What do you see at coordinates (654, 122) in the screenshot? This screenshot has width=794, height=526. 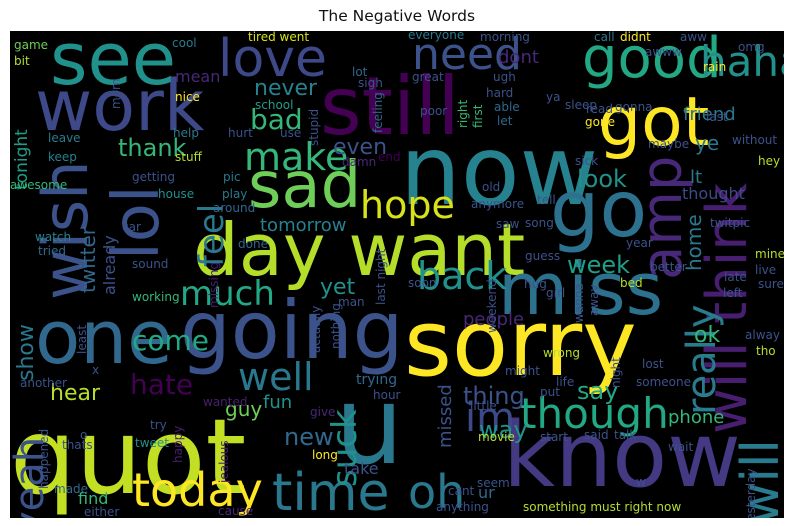 I see `word-got: got` at bounding box center [654, 122].